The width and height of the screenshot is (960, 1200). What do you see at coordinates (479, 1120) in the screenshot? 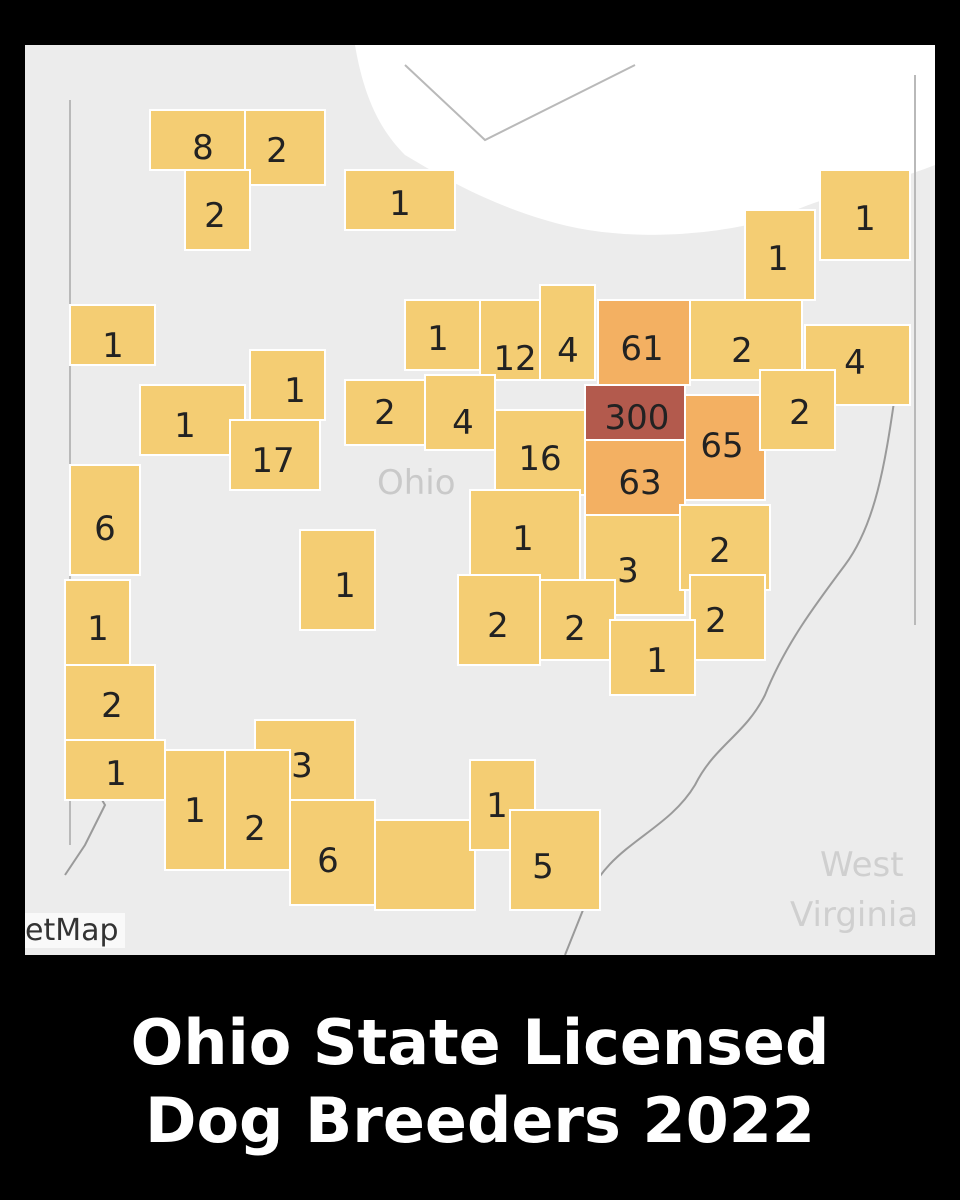
I see `title-line-2: Dog Breeders 2022` at bounding box center [479, 1120].